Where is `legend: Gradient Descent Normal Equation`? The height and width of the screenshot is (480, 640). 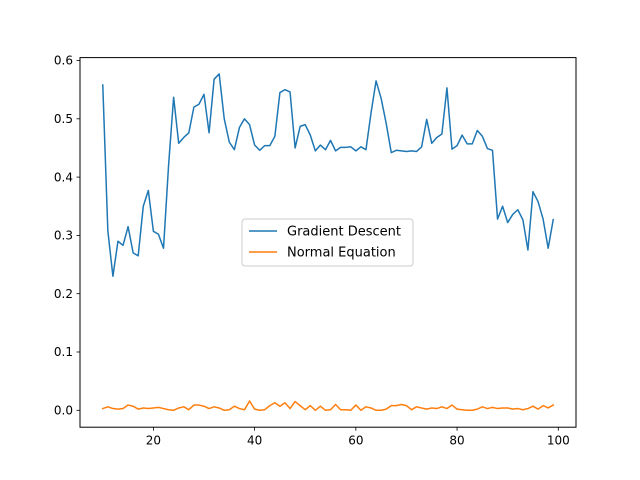 legend: Gradient Descent Normal Equation is located at coordinates (327, 242).